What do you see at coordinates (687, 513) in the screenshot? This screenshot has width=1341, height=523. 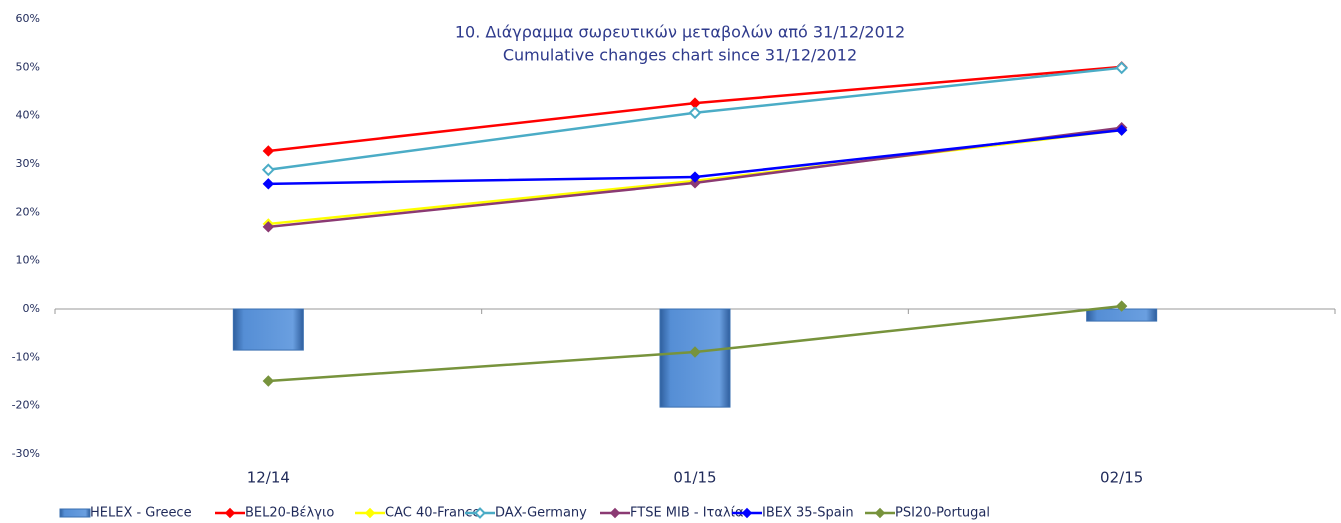 I see `legend-label: FTSE MIB - Ιταλία` at bounding box center [687, 513].